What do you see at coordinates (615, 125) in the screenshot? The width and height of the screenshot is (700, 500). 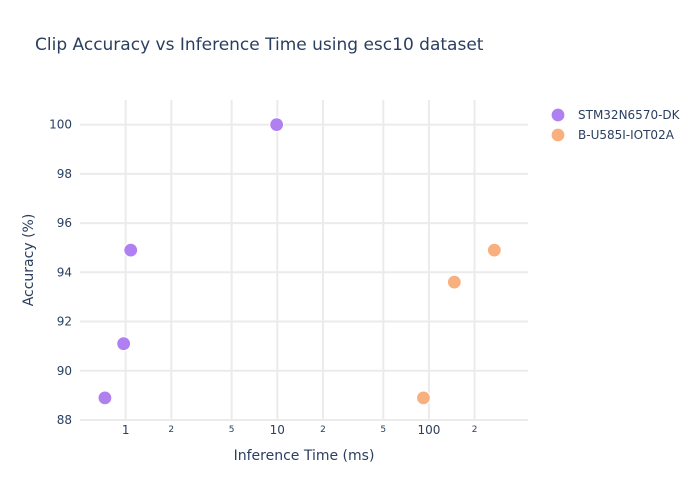 I see `legend: STM32N6570-DK B-U585I-IOT02A` at bounding box center [615, 125].